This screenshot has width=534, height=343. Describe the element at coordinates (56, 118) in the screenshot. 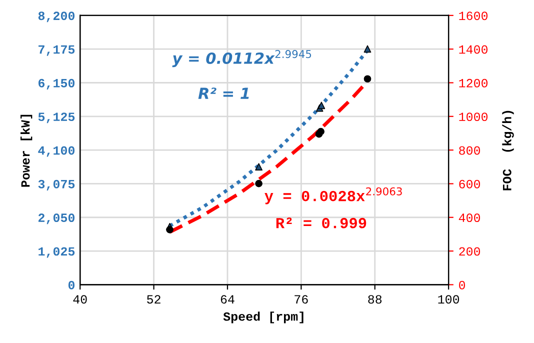

I see `y-tick-label: 5,125` at that location.